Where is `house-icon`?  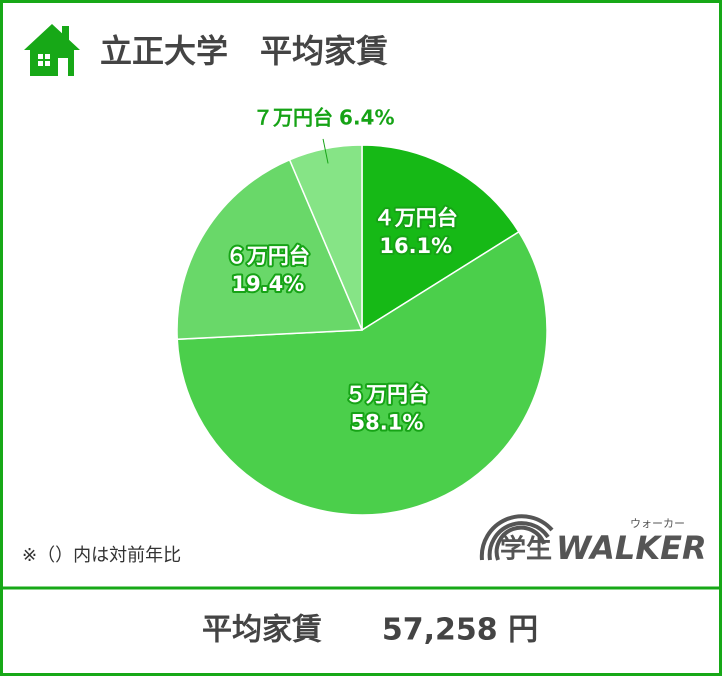 house-icon is located at coordinates (52, 50).